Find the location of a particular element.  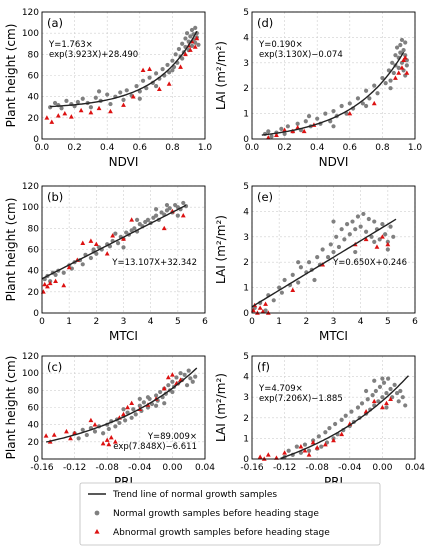

panel-label: (c) is located at coordinates (54, 367).